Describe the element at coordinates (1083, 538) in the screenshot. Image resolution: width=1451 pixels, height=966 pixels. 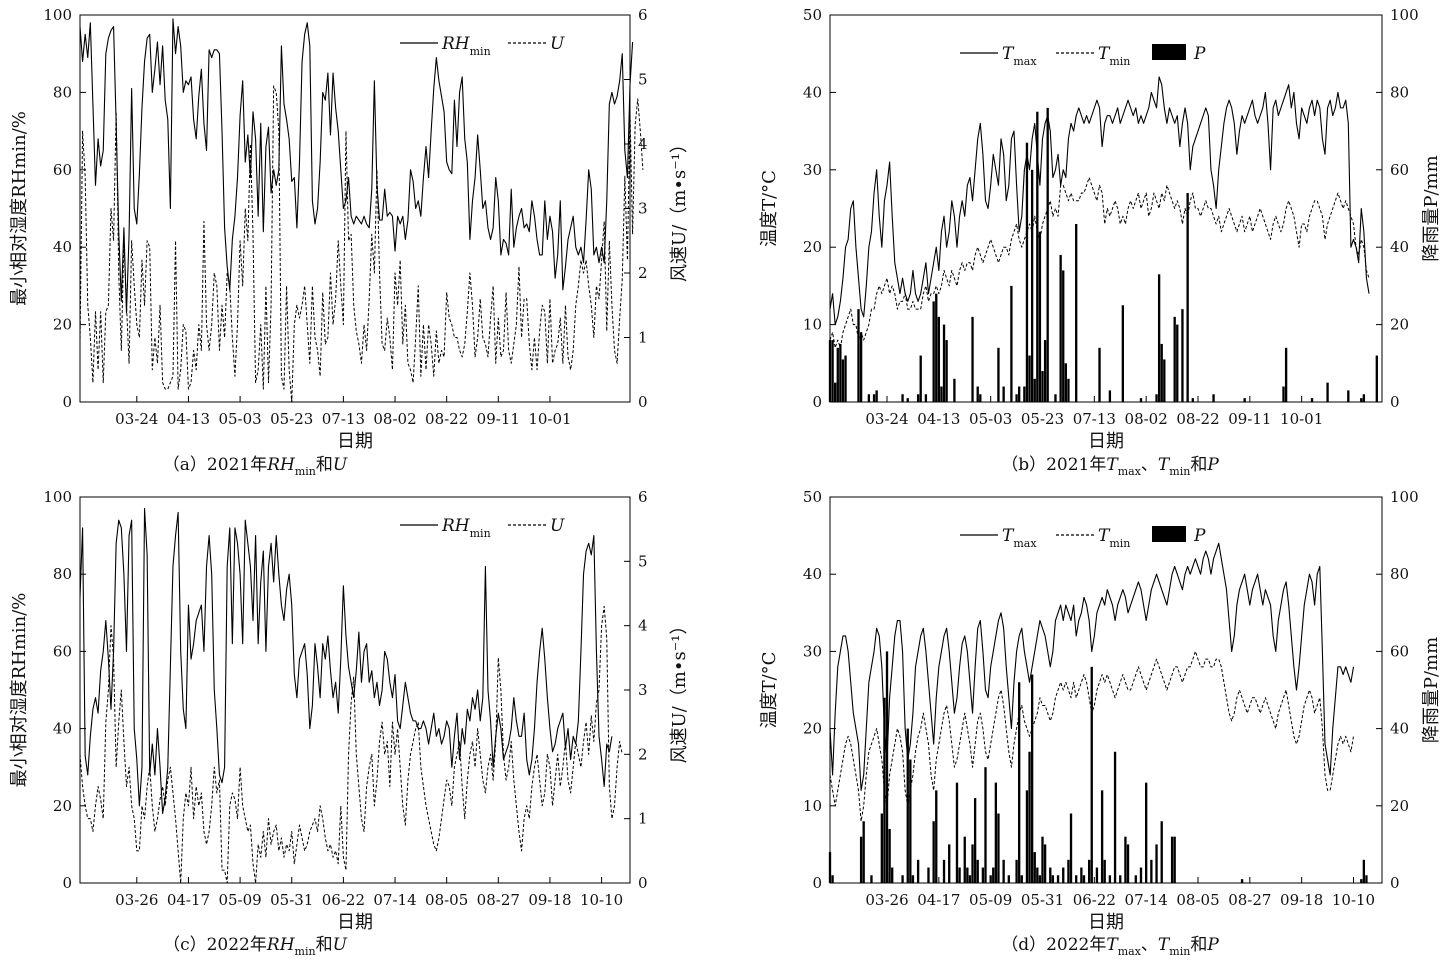
I see `legend: Tmax Tmin P` at that location.